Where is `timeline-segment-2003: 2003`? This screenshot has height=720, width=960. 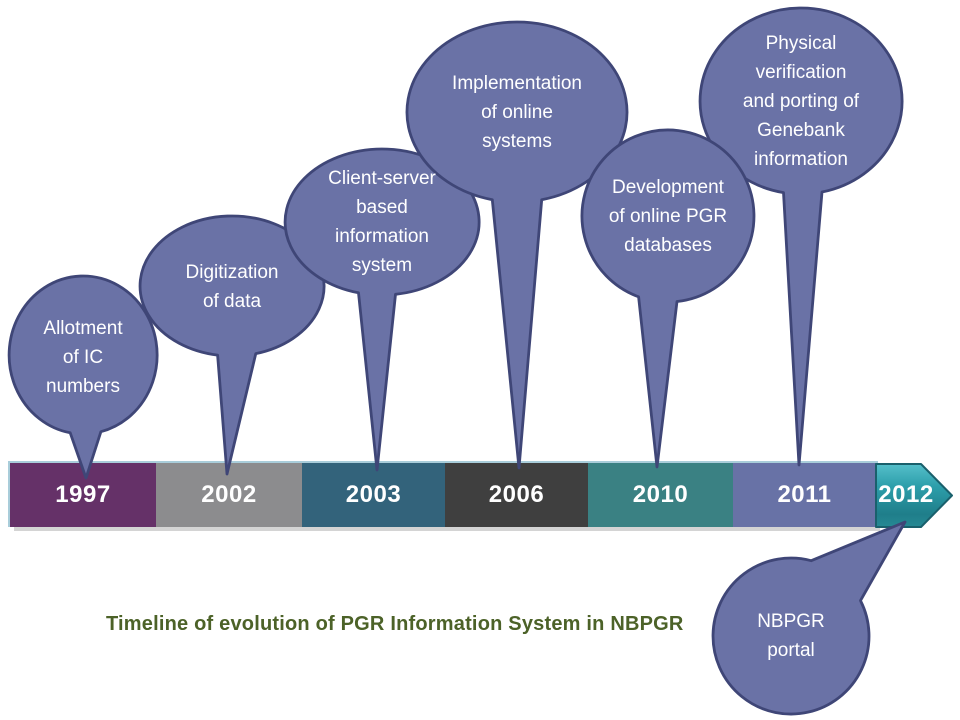
timeline-segment-2003: 2003 is located at coordinates (373, 495).